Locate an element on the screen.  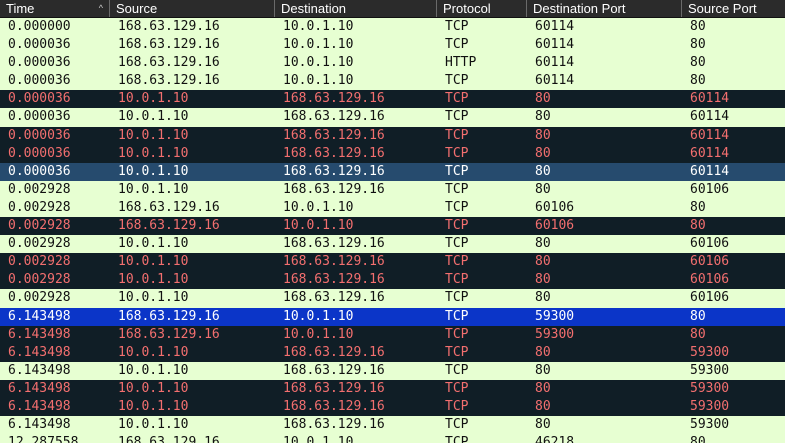
column-header-time: Time ^ is located at coordinates (55, 8).